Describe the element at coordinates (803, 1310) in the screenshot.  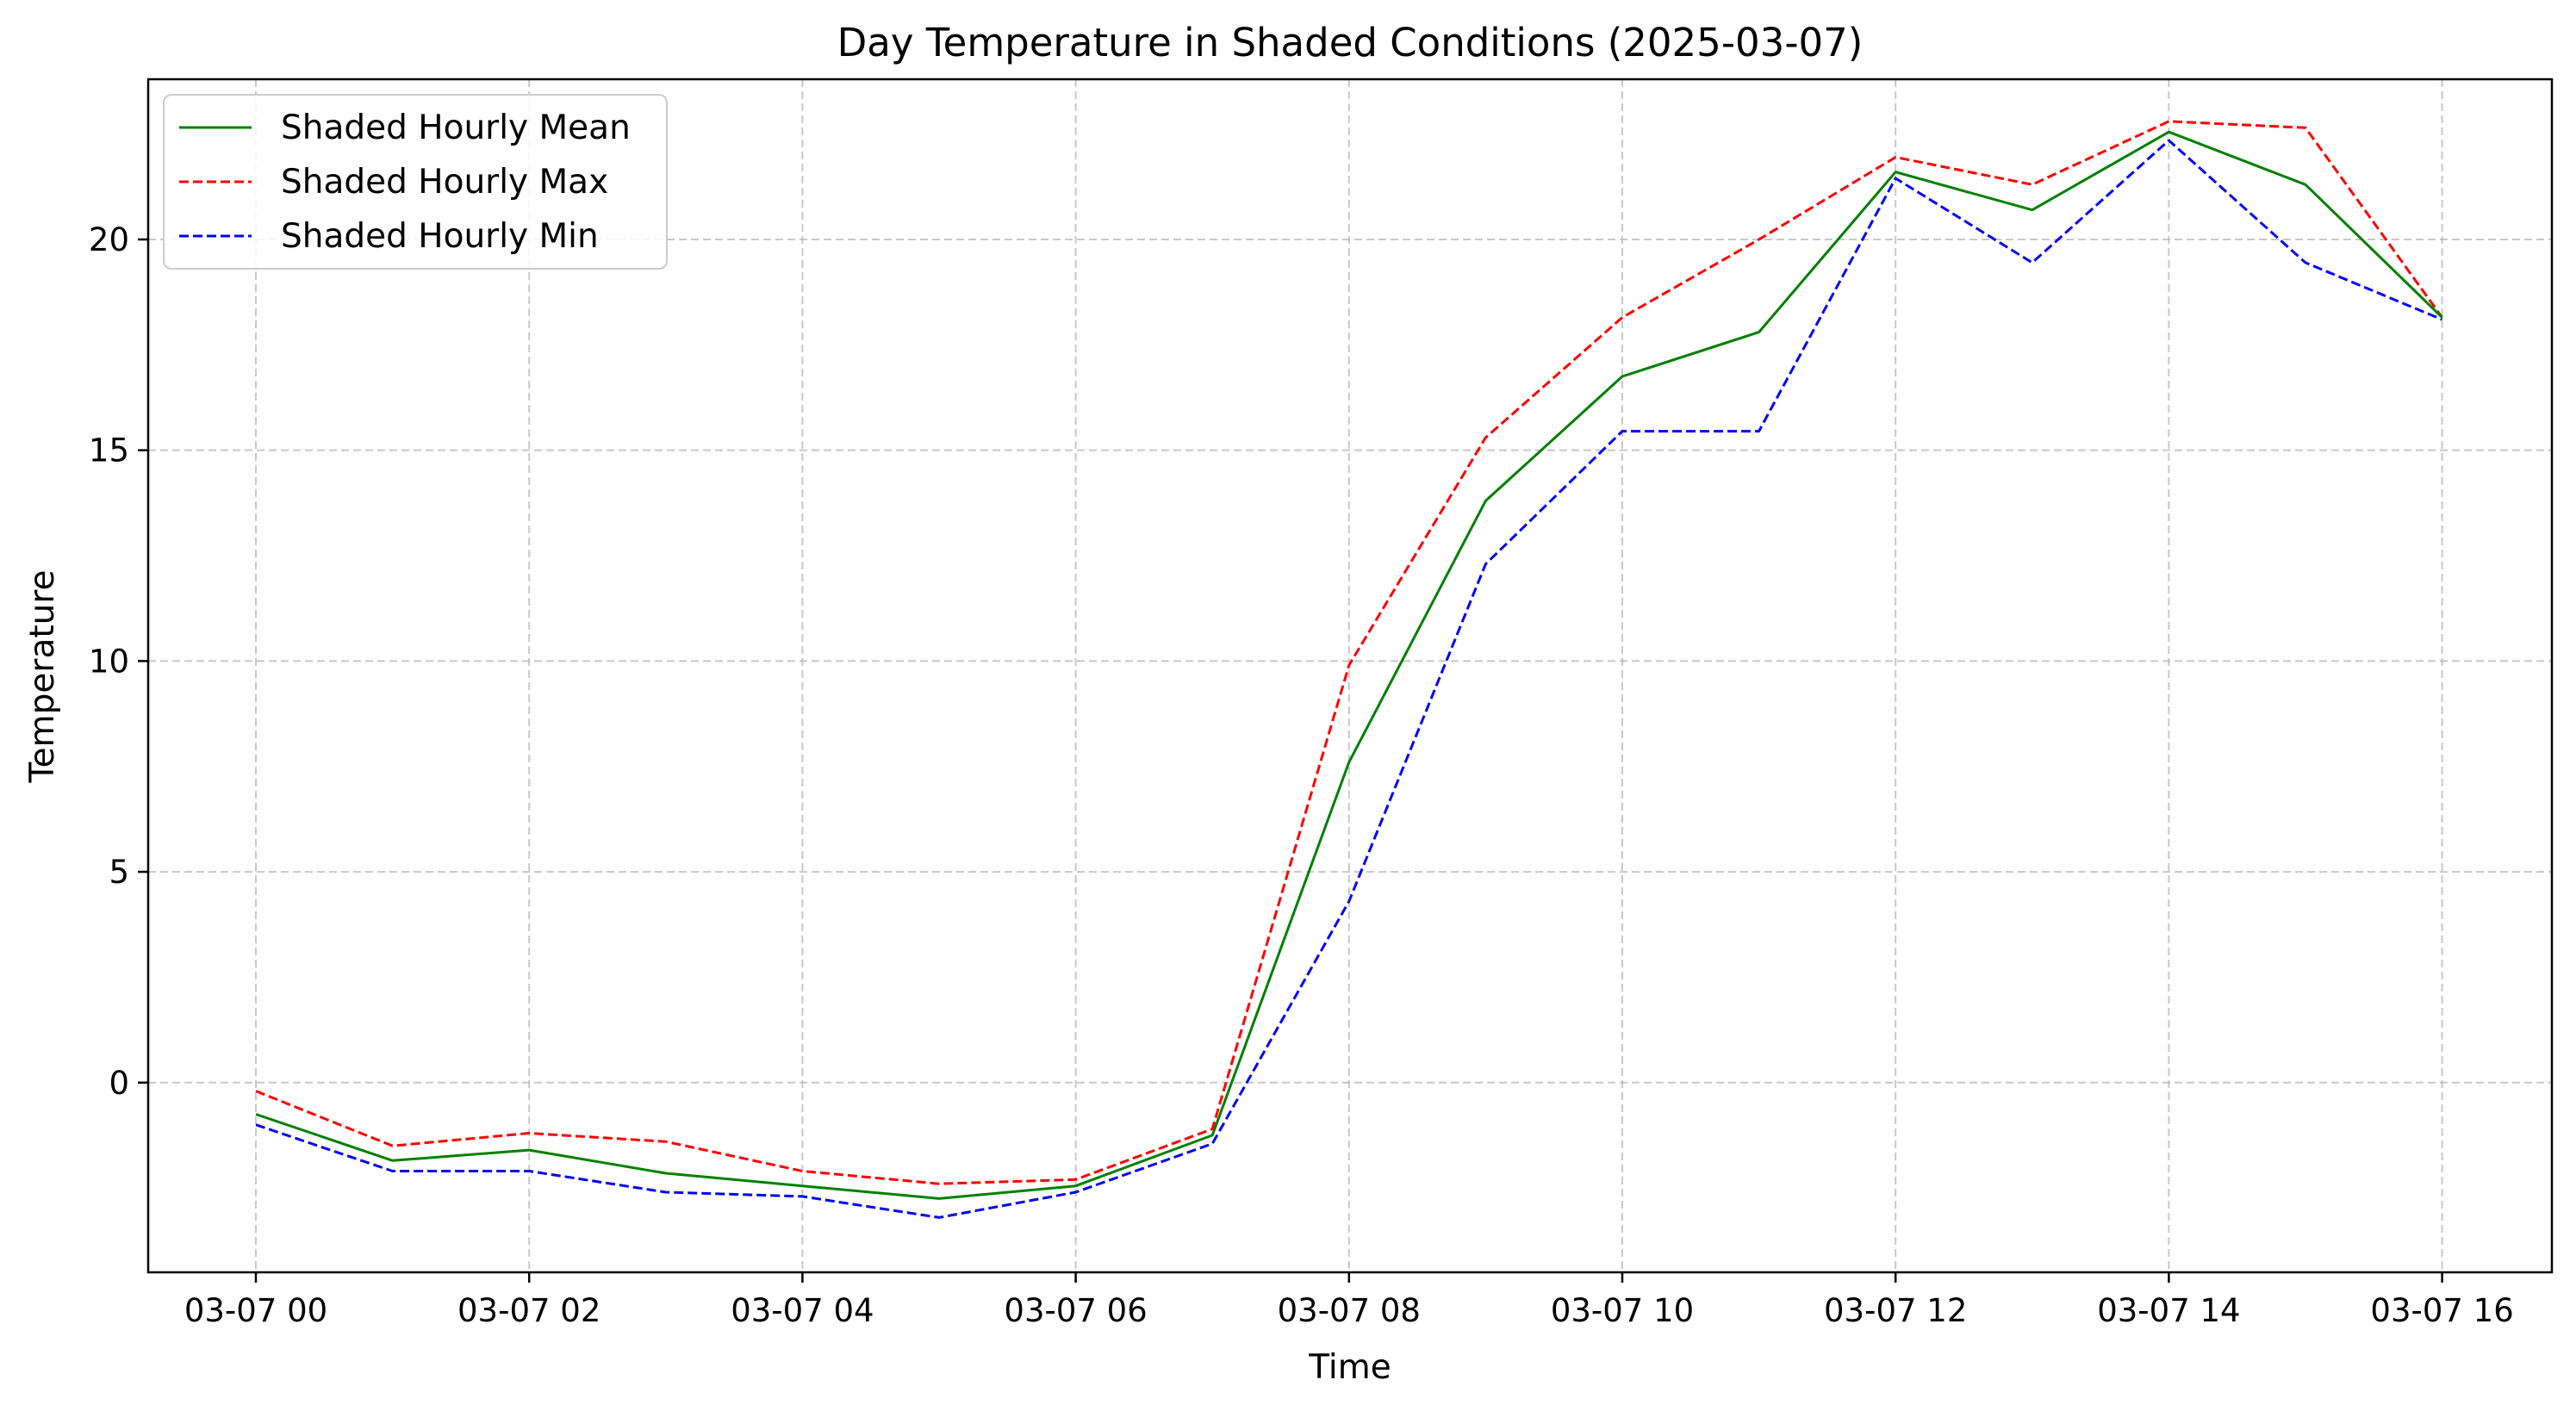
I see `x-tick-label: 03-07 04` at that location.